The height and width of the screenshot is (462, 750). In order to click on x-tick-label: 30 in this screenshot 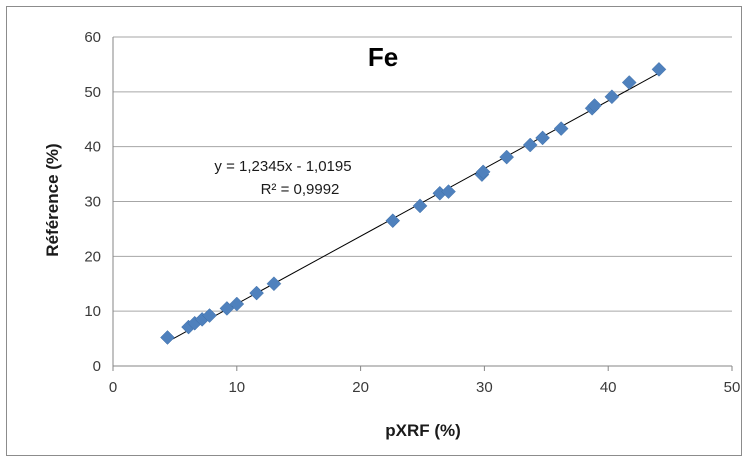, I will do `click(484, 387)`.